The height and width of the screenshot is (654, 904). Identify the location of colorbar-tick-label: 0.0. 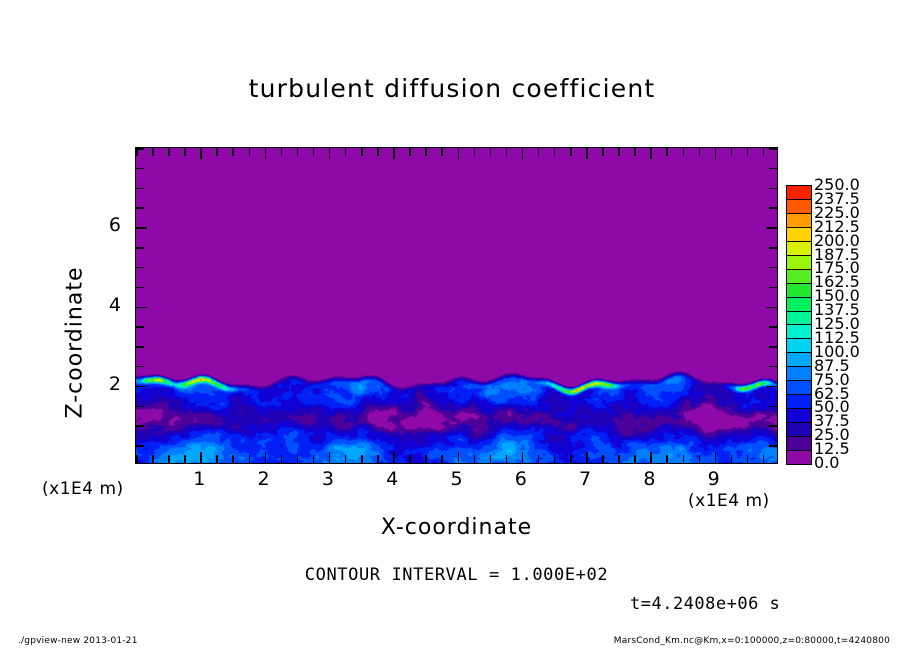
(827, 462).